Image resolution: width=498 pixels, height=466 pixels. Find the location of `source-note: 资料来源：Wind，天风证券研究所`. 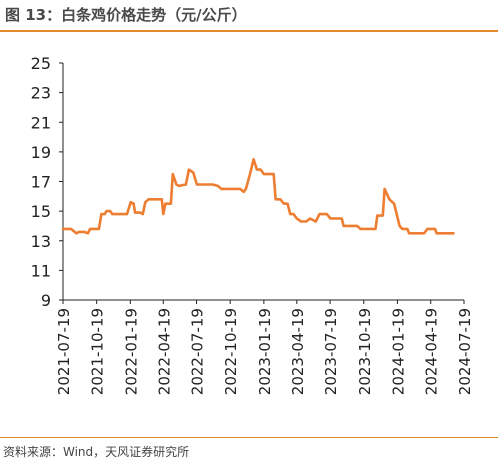

source-note: 资料来源：Wind，天风证券研究所 is located at coordinates (96, 452).